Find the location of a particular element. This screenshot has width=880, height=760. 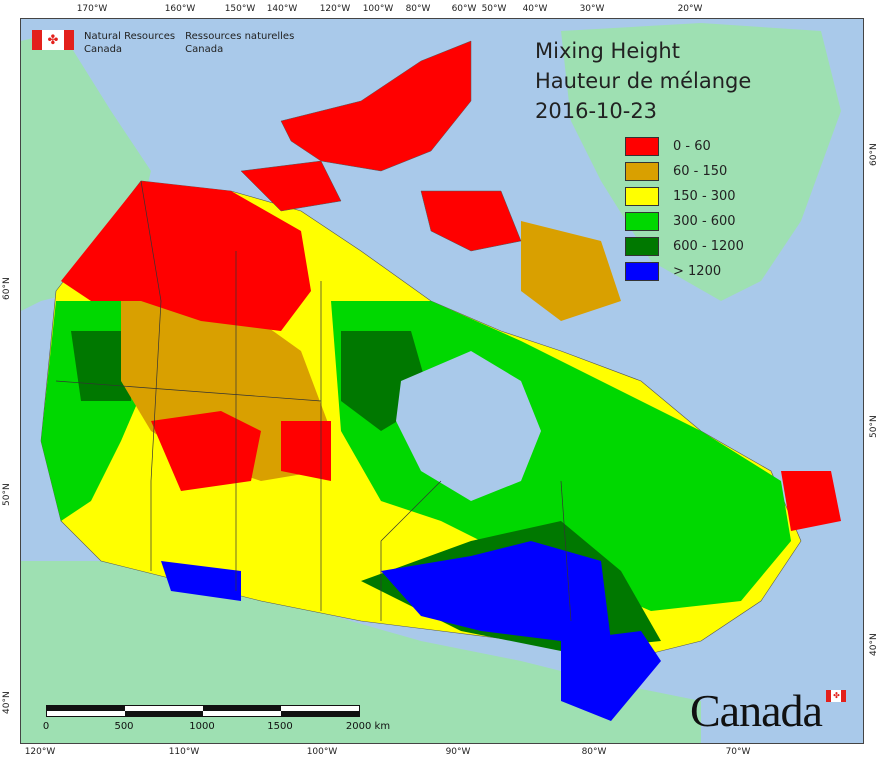

tick-top-9: 40°W is located at coordinates (535, 9).